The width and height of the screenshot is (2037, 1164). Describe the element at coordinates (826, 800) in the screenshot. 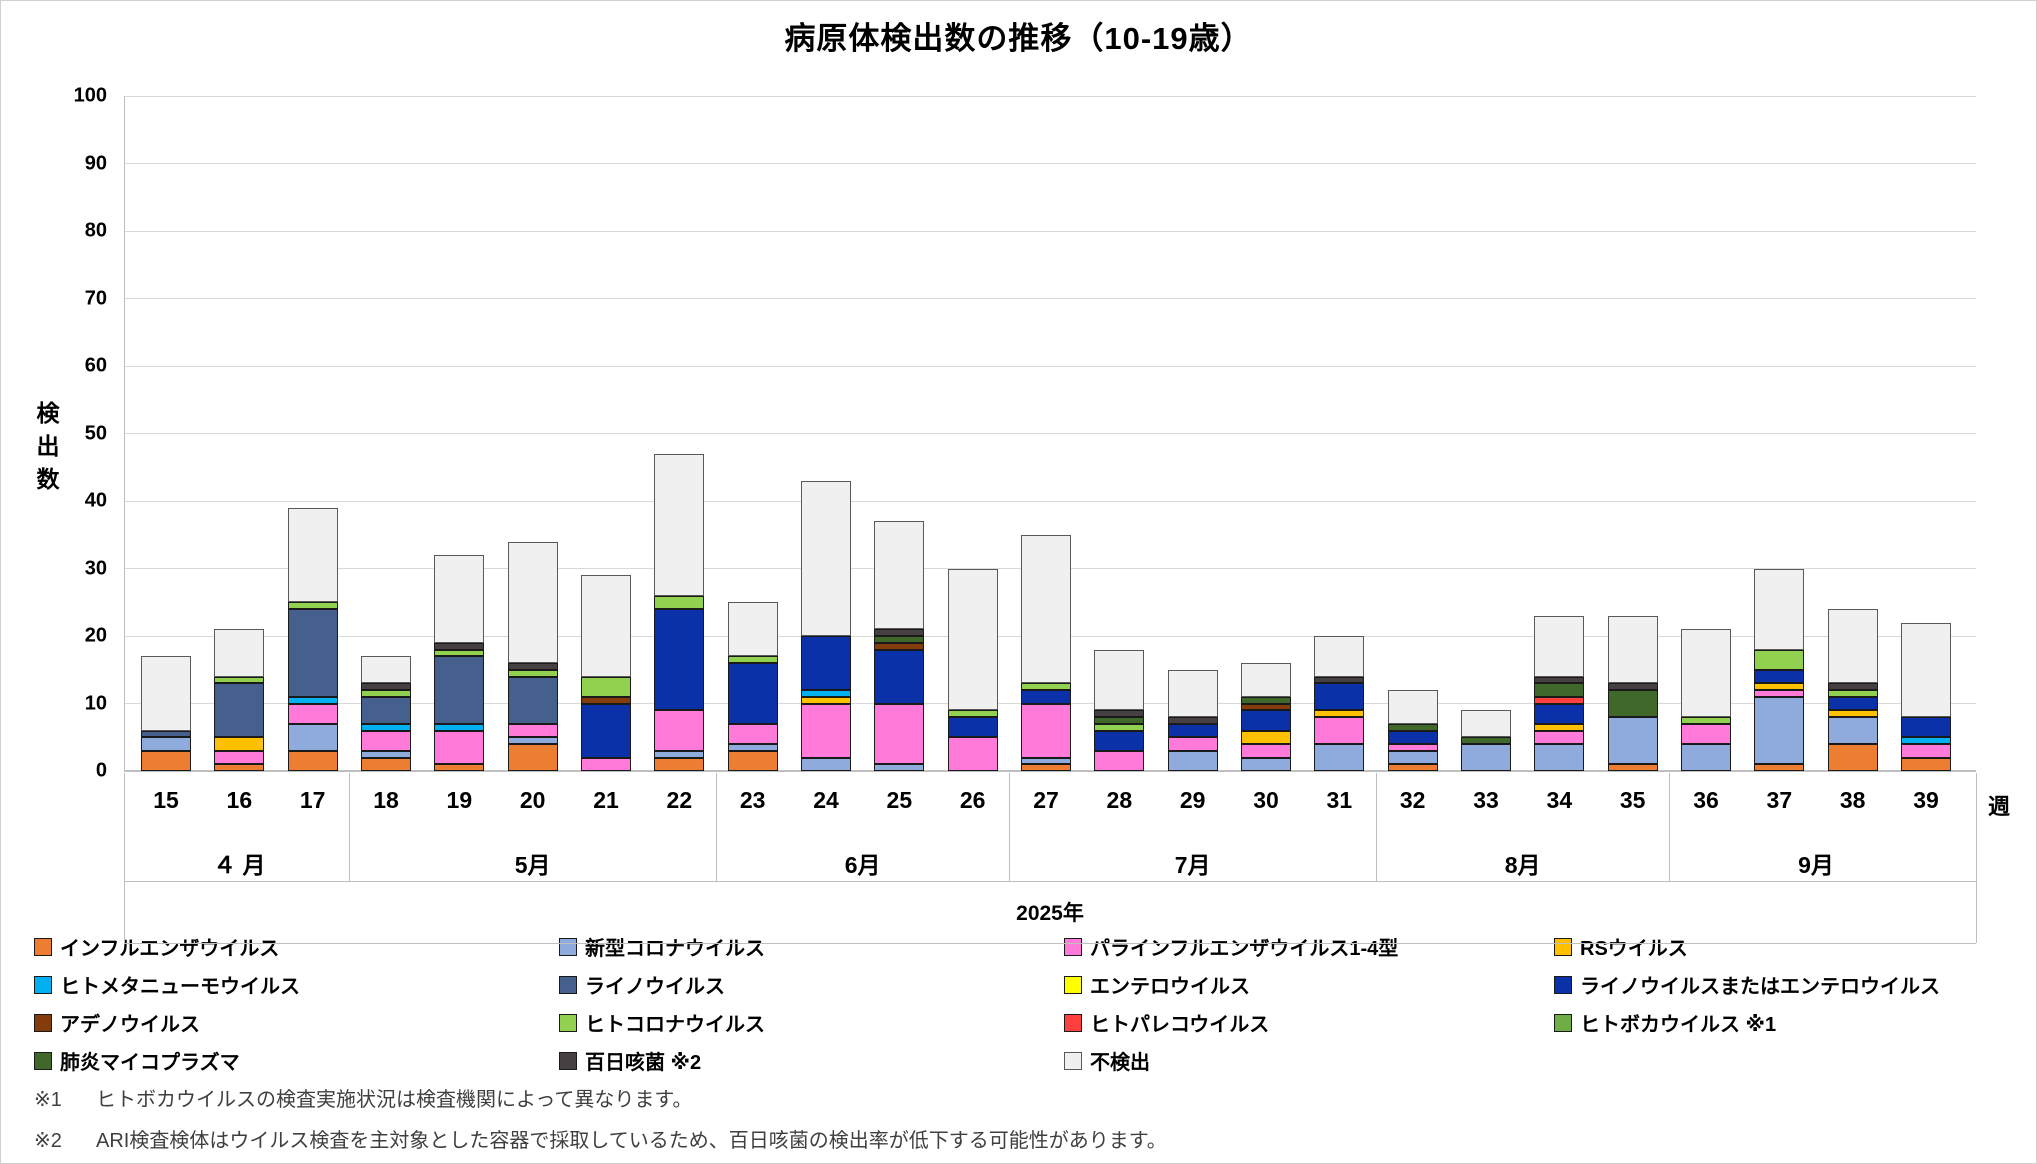

I see `x-axis-week-label-24: 24` at that location.